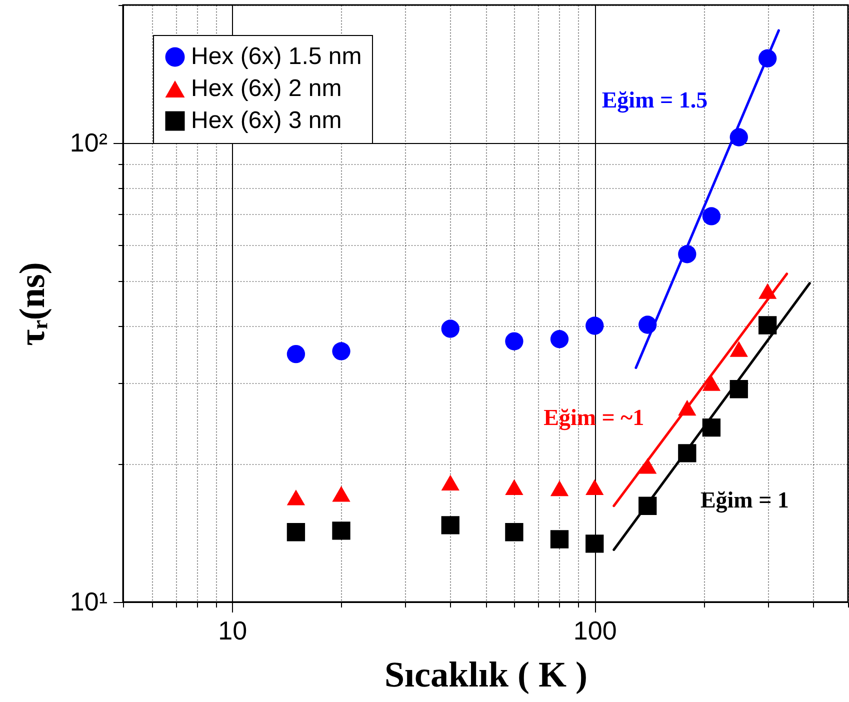  I want to click on legend-label: Hex (6x) 2 nm, so click(266, 88).